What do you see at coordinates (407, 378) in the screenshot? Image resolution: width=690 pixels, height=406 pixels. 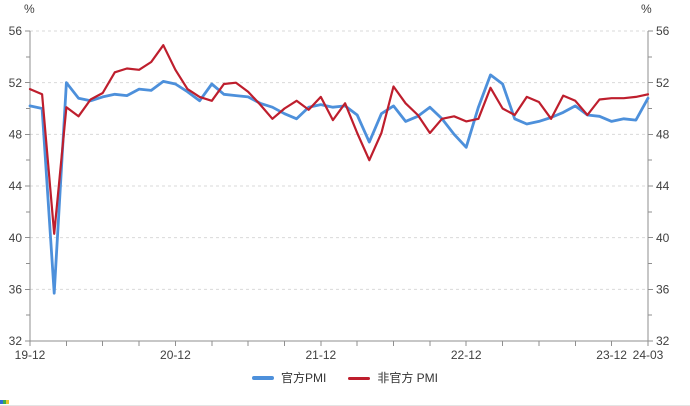 I see `legend-label-unofficial: 非官方 PMI` at bounding box center [407, 378].